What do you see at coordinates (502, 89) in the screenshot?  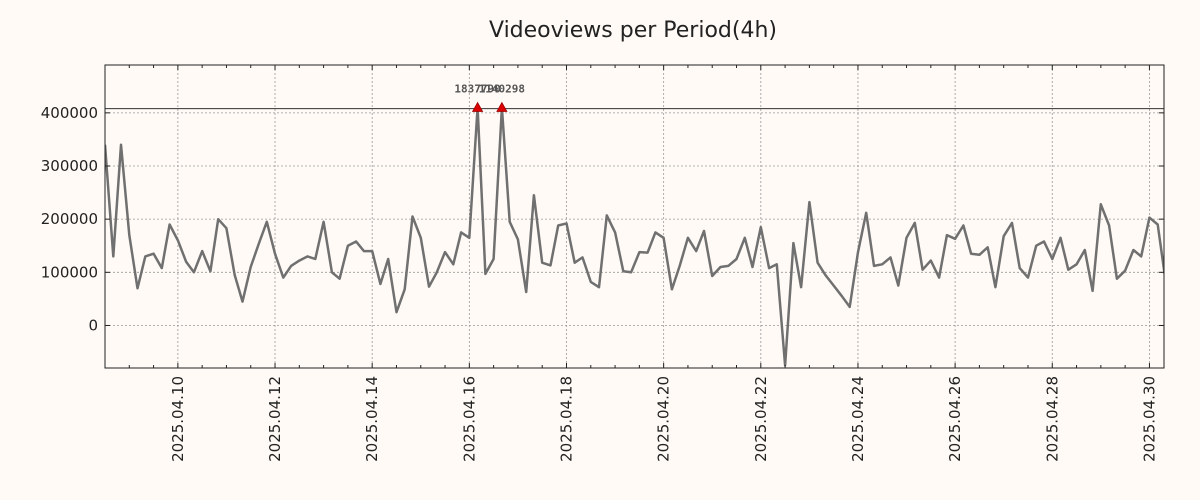 I see `peak-label: 1140298` at bounding box center [502, 89].